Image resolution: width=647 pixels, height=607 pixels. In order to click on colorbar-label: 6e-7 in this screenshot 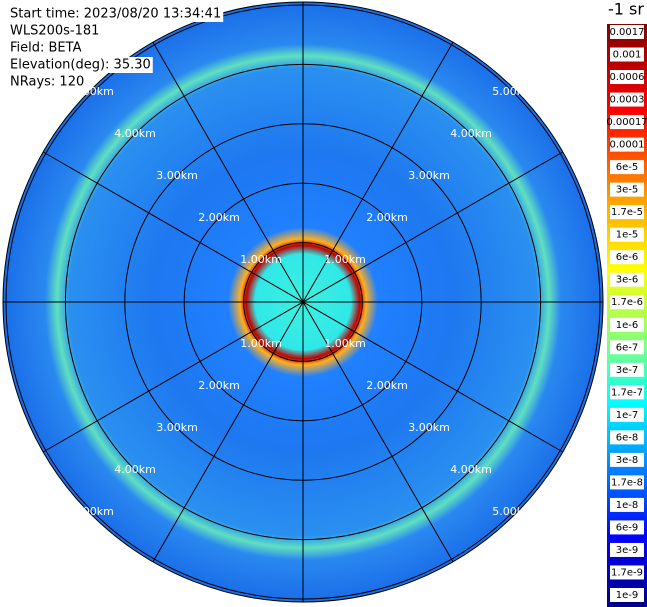, I will do `click(627, 347)`.